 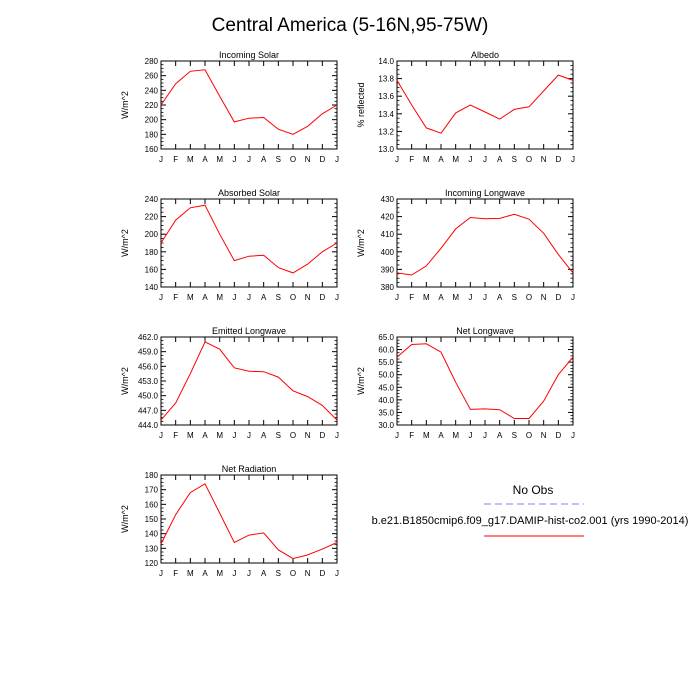 I want to click on chart-title: Absorbed Solar, so click(x=249, y=193).